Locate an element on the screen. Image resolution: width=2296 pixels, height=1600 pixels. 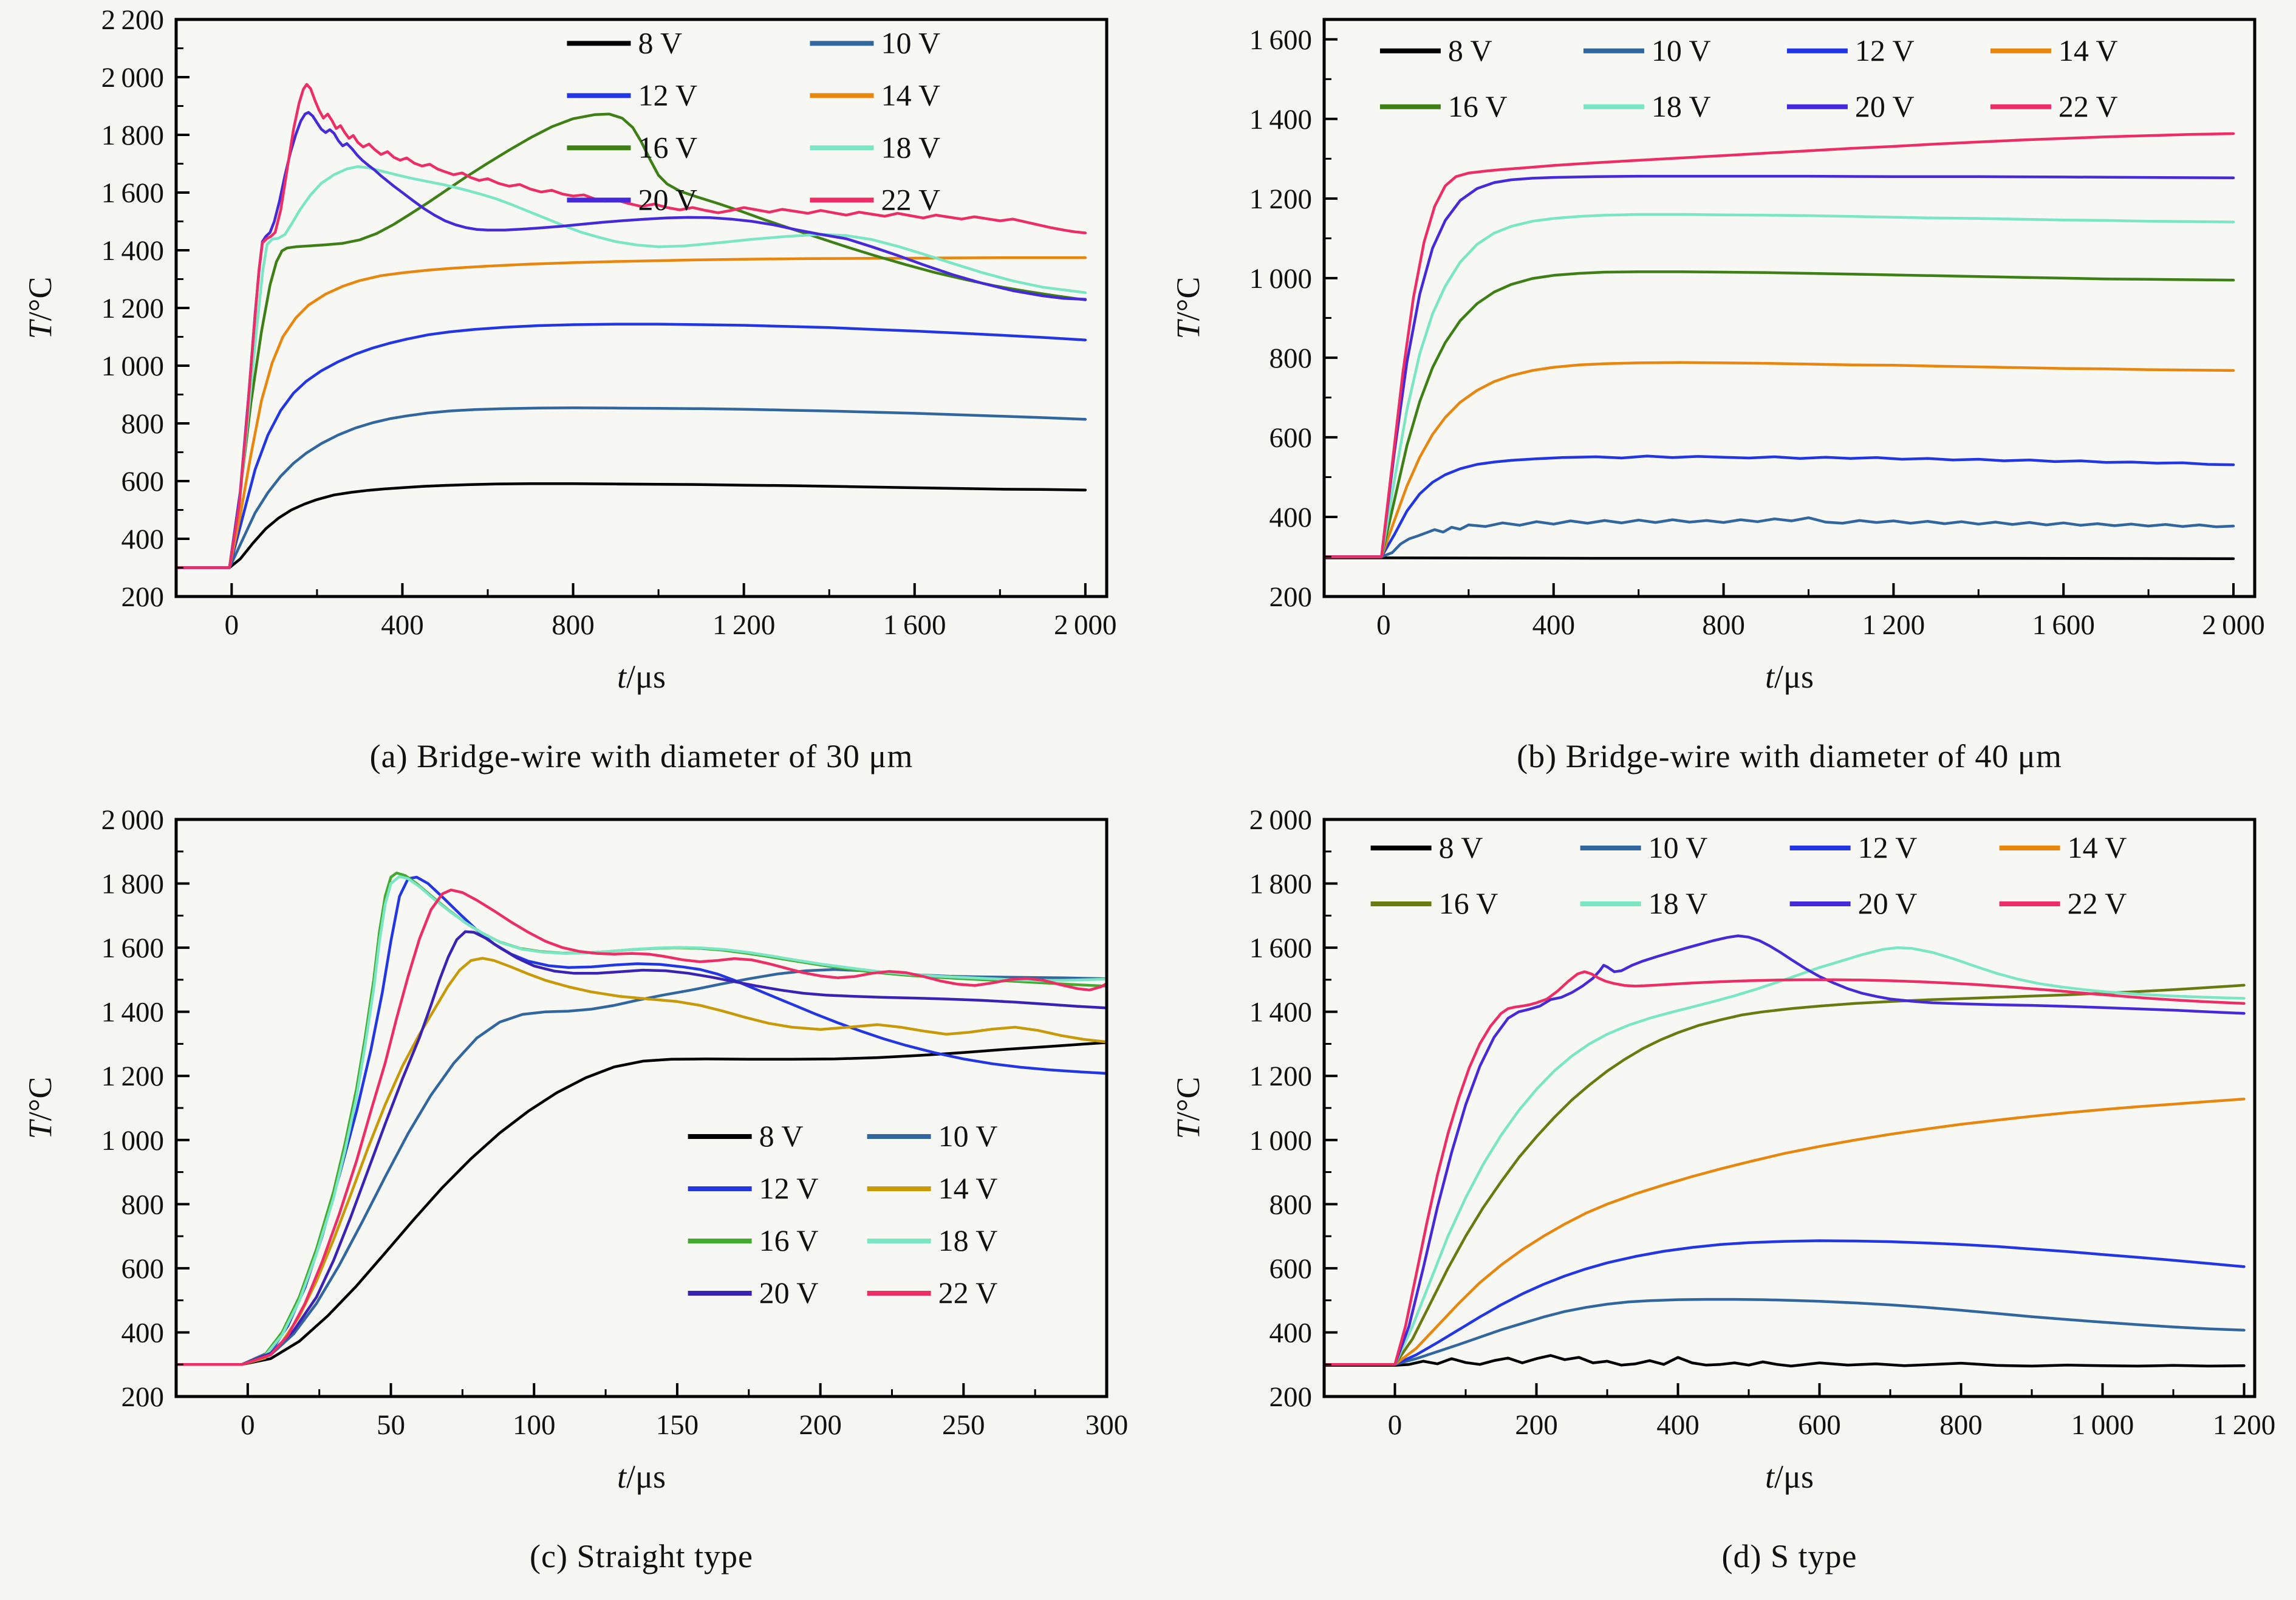
x-tick-label: 300 is located at coordinates (1107, 1425).